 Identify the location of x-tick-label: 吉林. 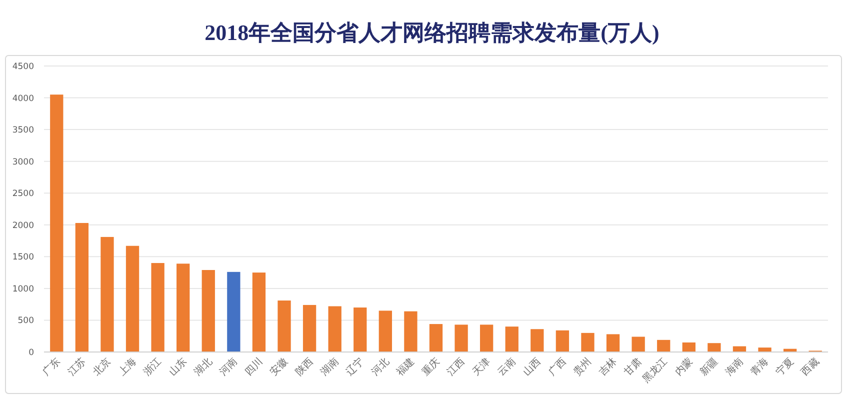
(608, 367).